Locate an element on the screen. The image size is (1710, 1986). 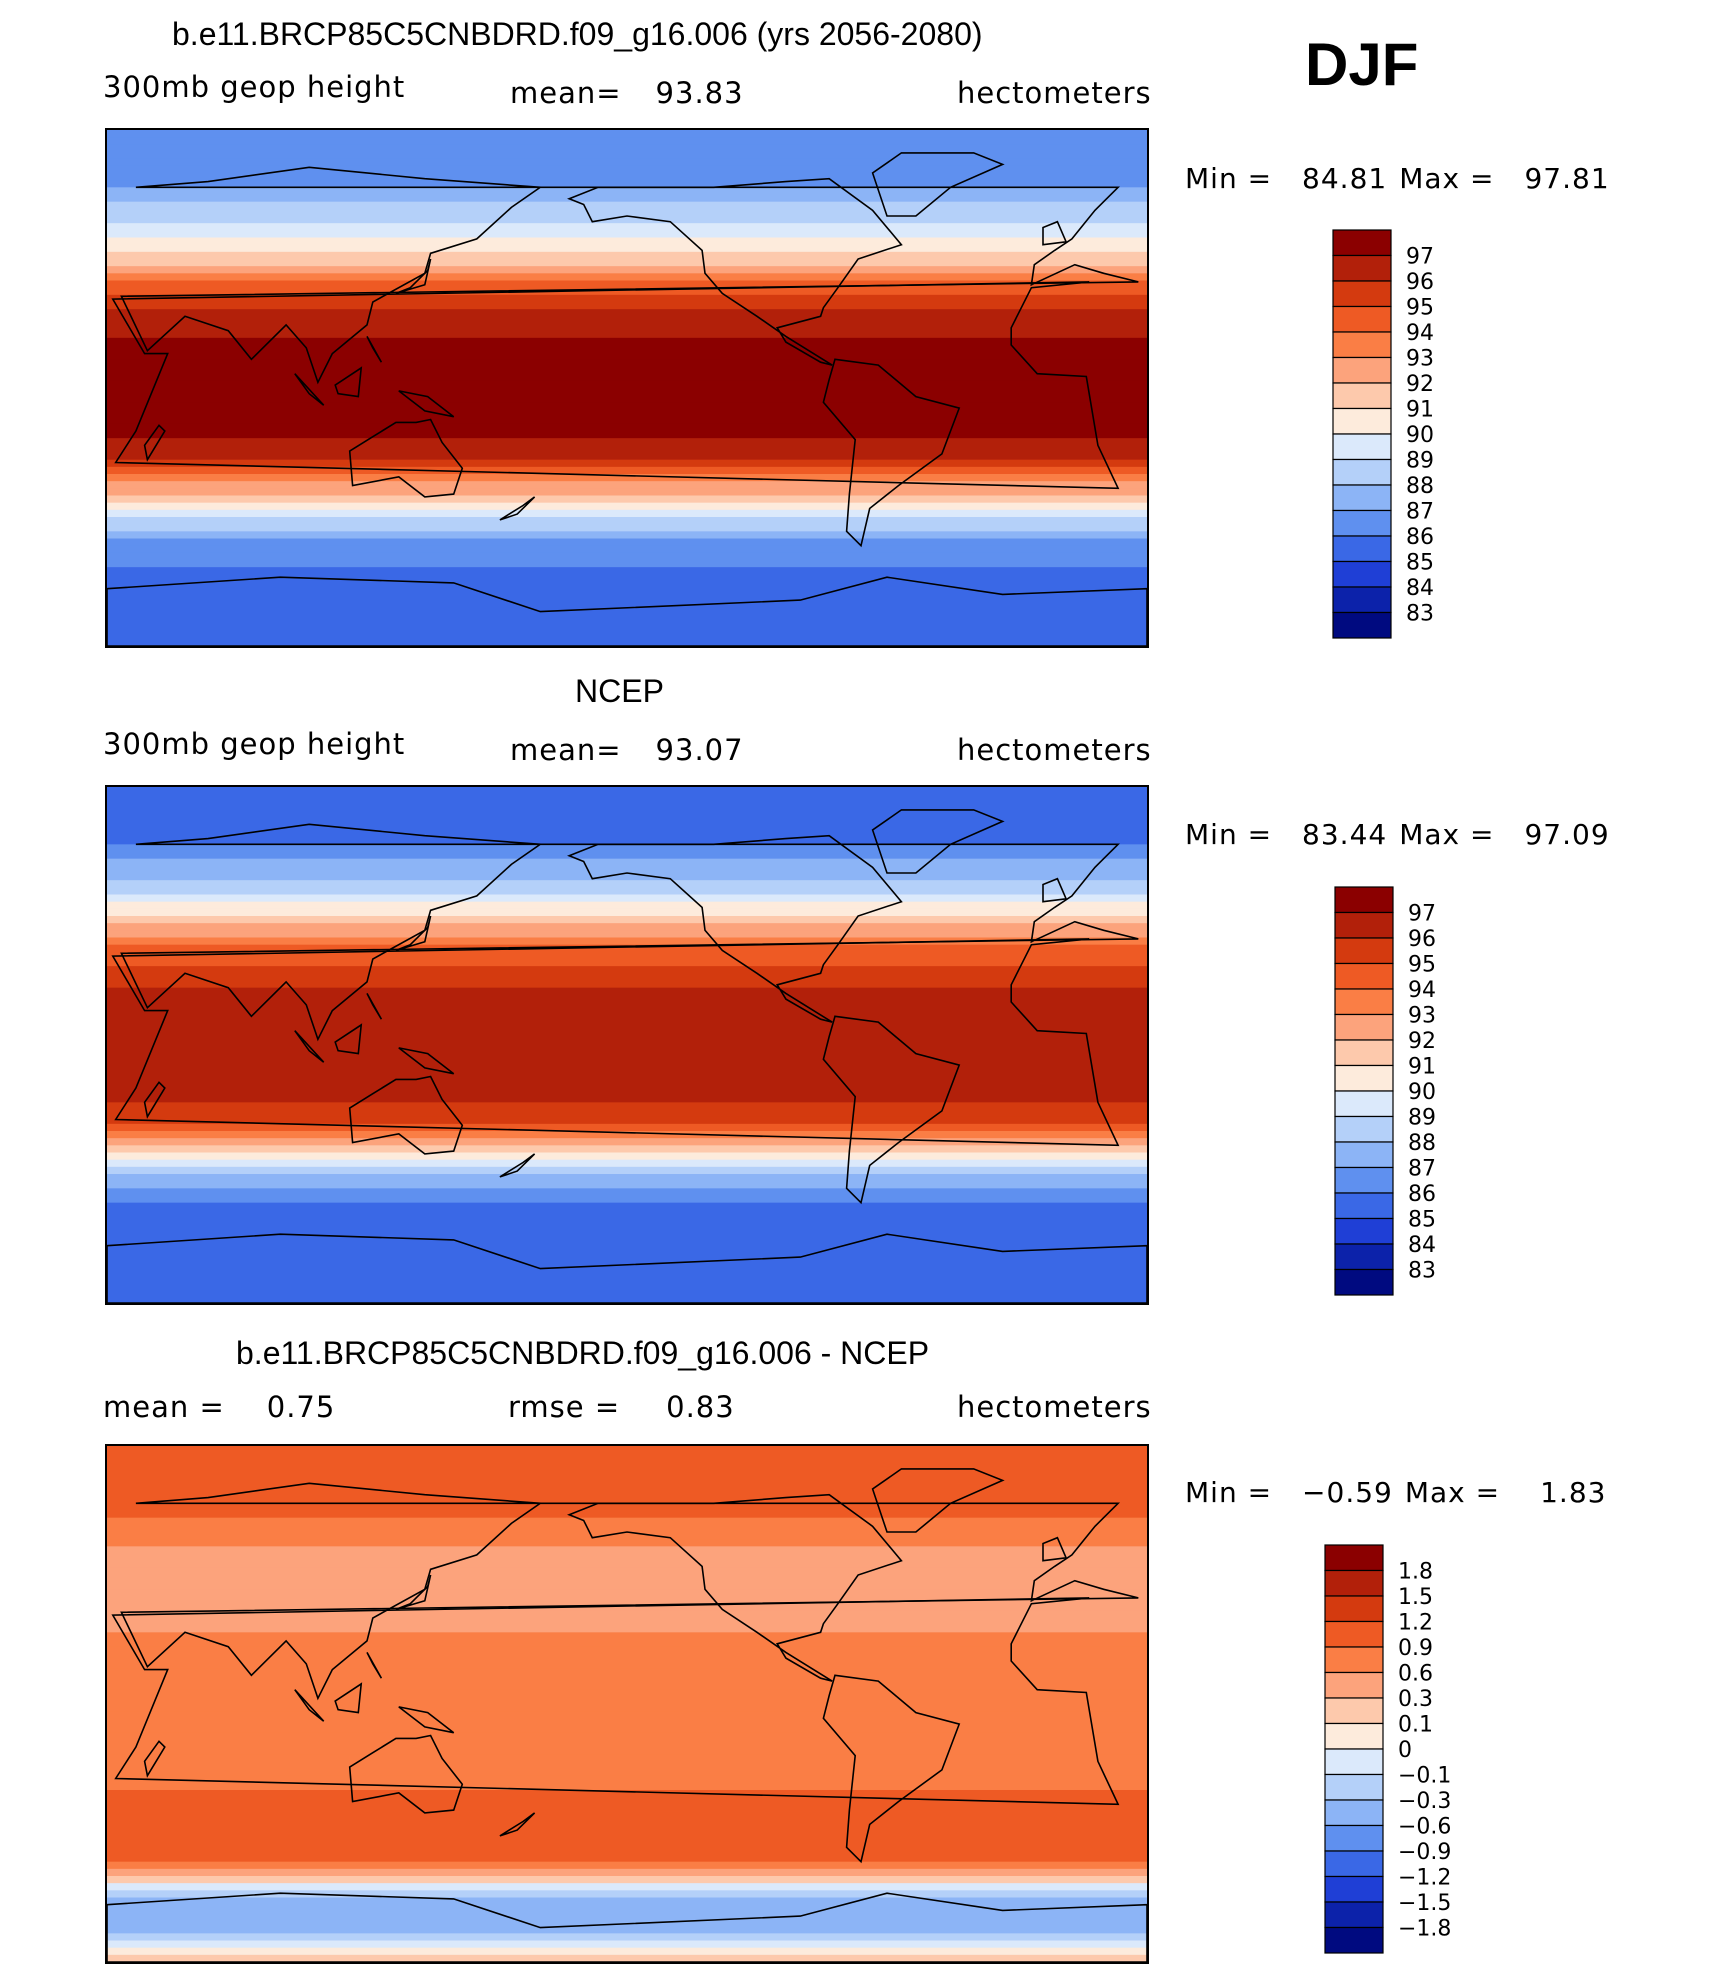
colorbar-tick-label: 93 is located at coordinates (1420, 359).